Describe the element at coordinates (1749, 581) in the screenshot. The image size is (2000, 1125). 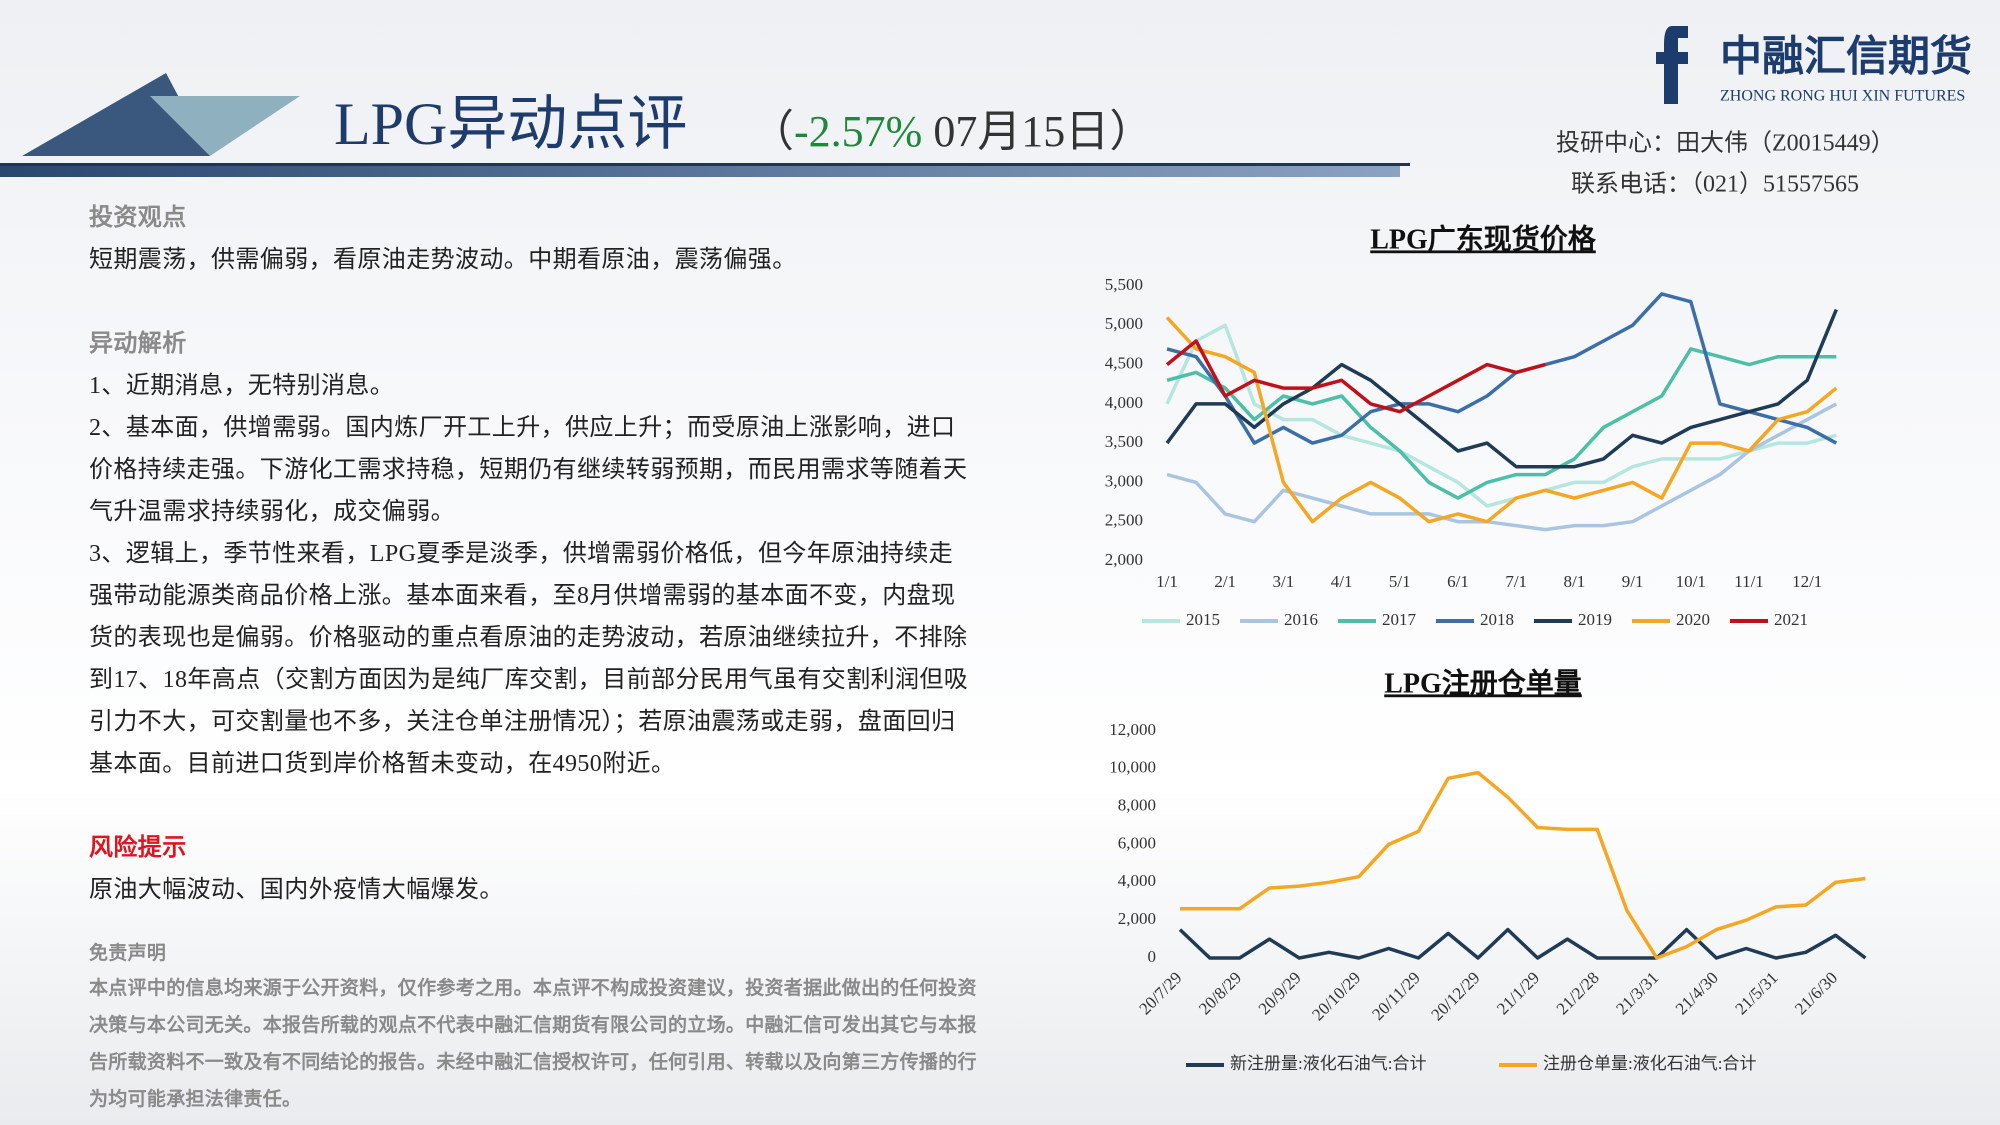
I see `x-tick-label: 11/1` at that location.